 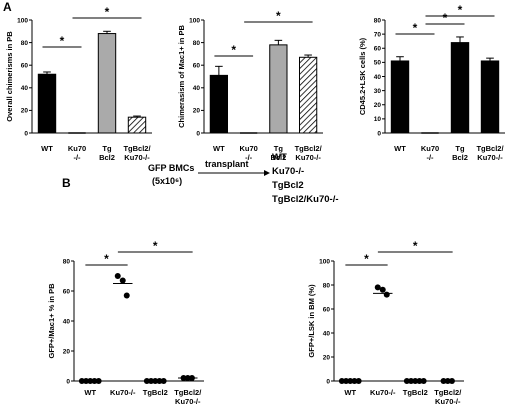 I want to click on y-tick-label: 30, so click(x=378, y=91).